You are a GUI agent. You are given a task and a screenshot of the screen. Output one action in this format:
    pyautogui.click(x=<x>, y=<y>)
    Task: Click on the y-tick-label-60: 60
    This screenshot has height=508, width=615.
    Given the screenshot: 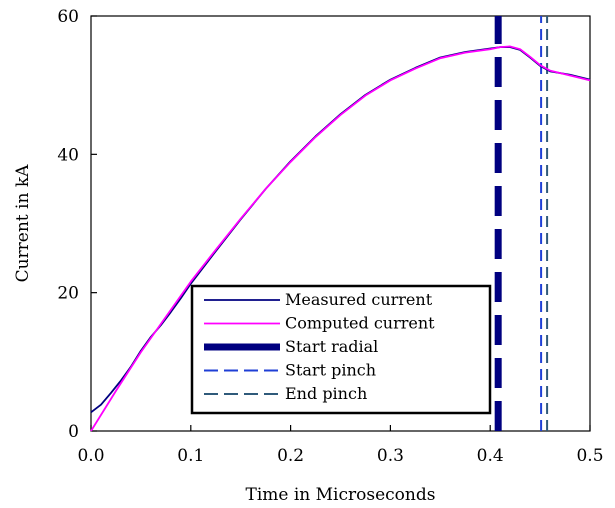 What is the action you would take?
    pyautogui.click(x=68, y=17)
    